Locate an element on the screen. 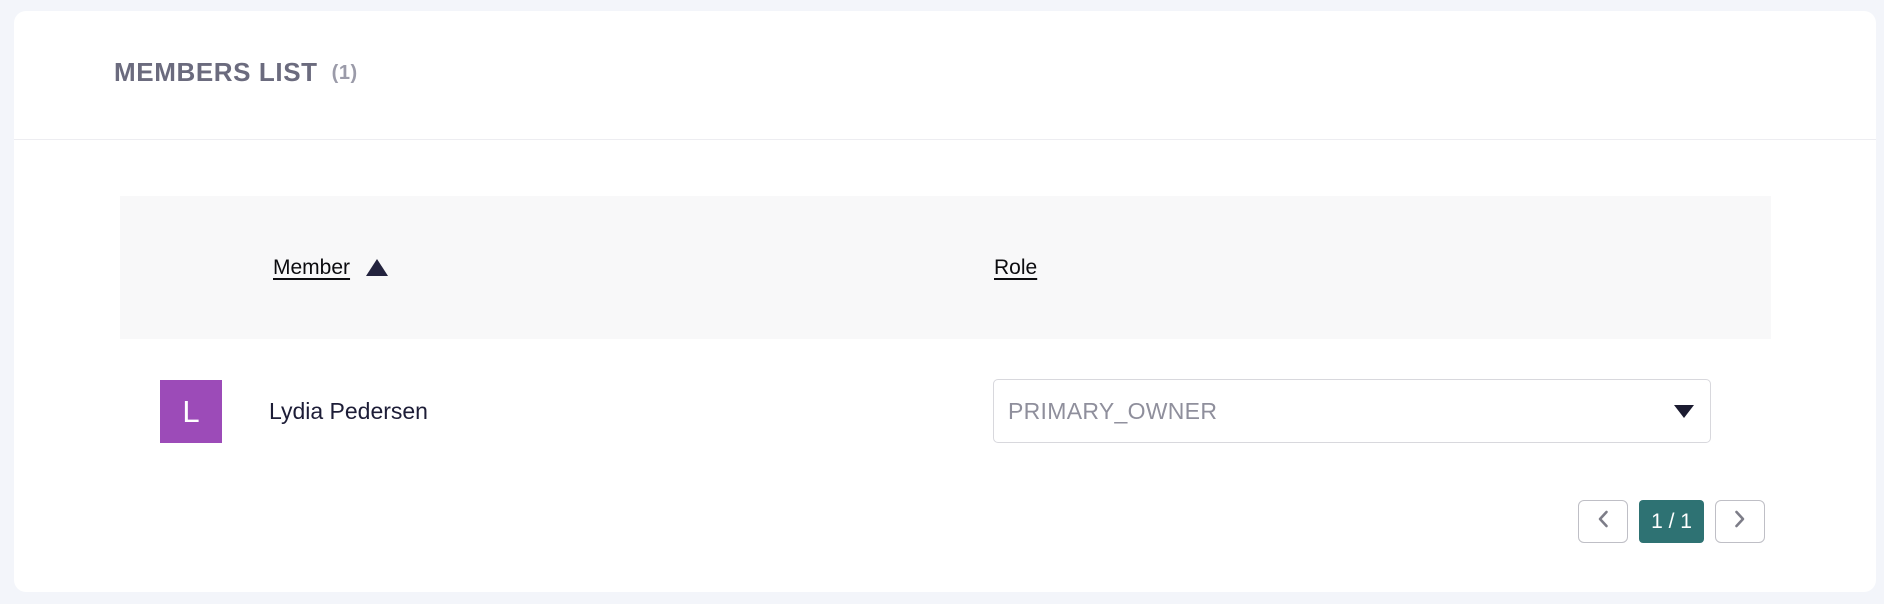 This screenshot has height=604, width=1884. column-header-role-label: Role is located at coordinates (1016, 267).